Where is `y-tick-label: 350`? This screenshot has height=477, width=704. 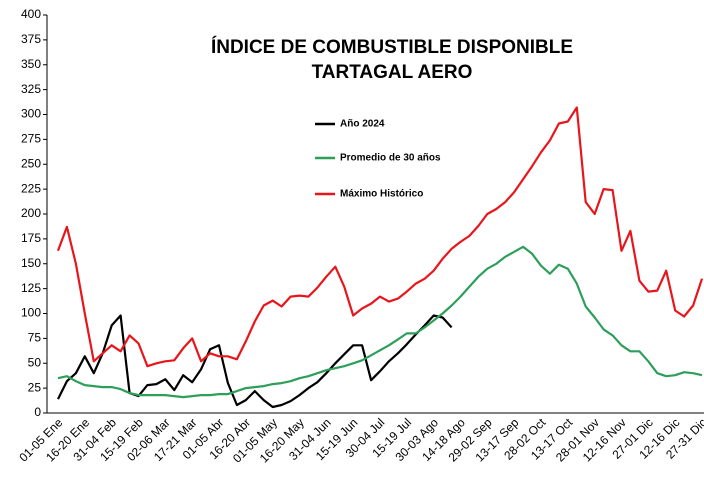
y-tick-label: 350 is located at coordinates (31, 64).